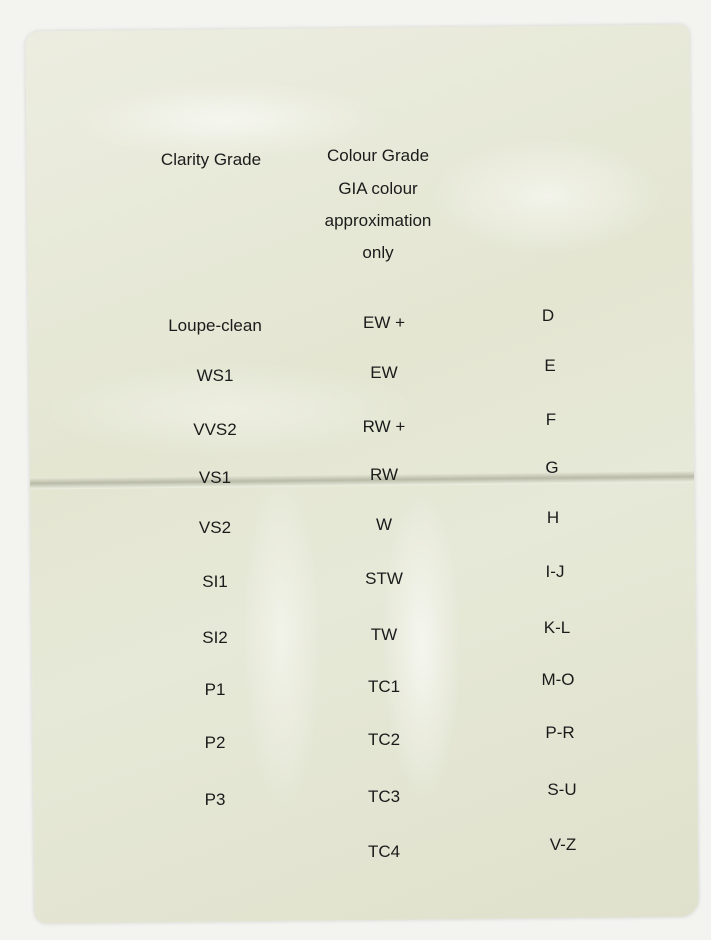 The width and height of the screenshot is (711, 940). I want to click on gia-grade-cell: I-J, so click(555, 571).